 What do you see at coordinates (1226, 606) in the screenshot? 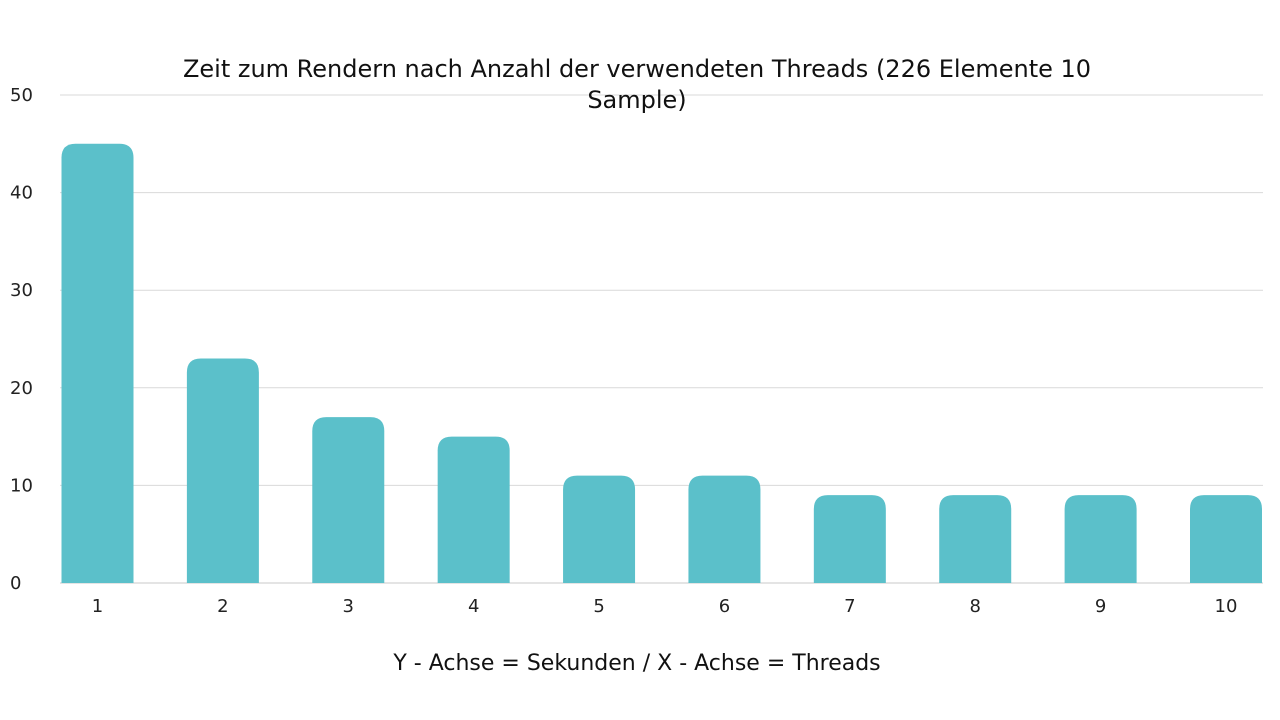
I see `x-tick-label: 10` at bounding box center [1226, 606].